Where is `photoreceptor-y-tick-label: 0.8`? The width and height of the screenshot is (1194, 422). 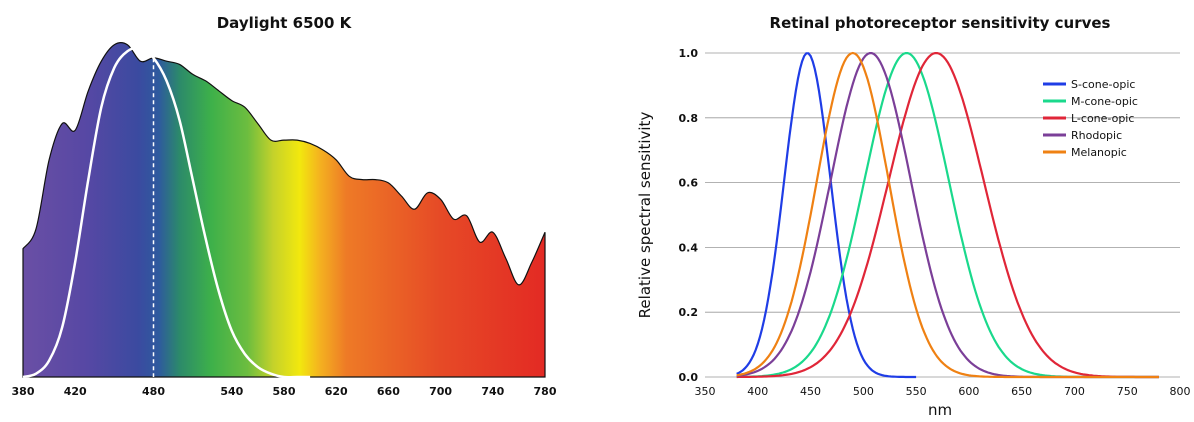 photoreceptor-y-tick-label: 0.8 is located at coordinates (689, 118).